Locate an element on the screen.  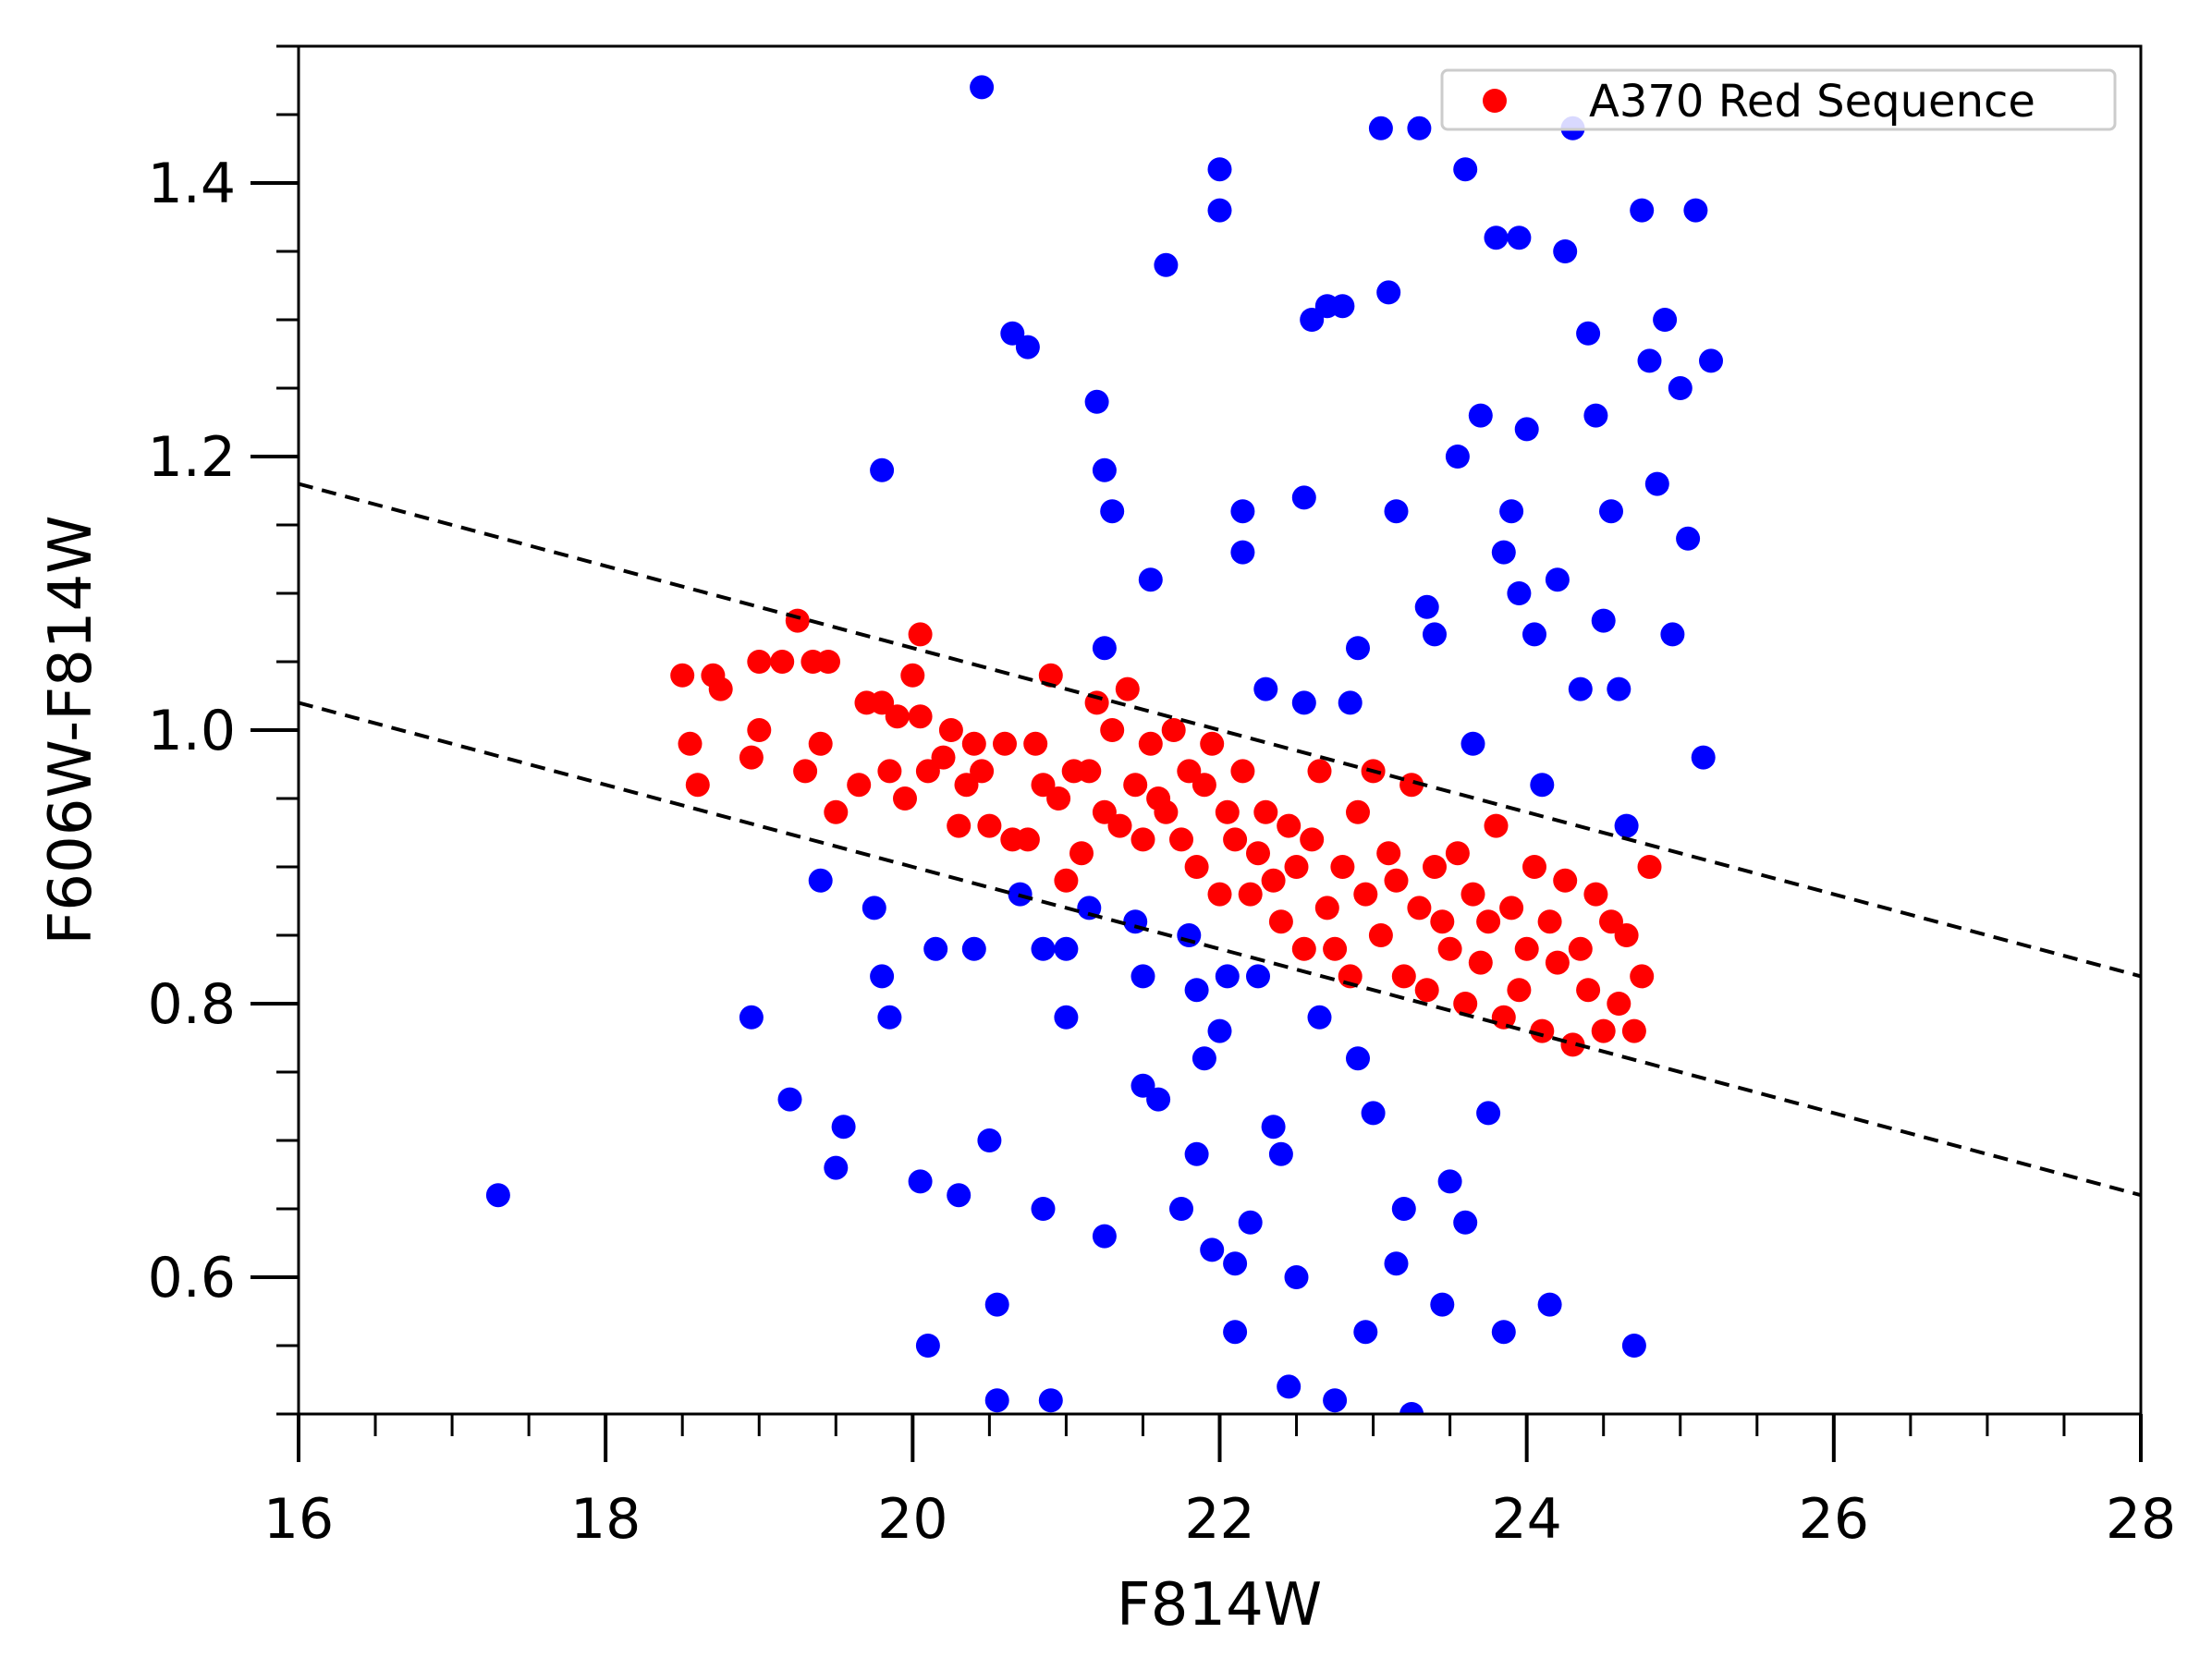
x-tick-label: 18 is located at coordinates (605, 1520).